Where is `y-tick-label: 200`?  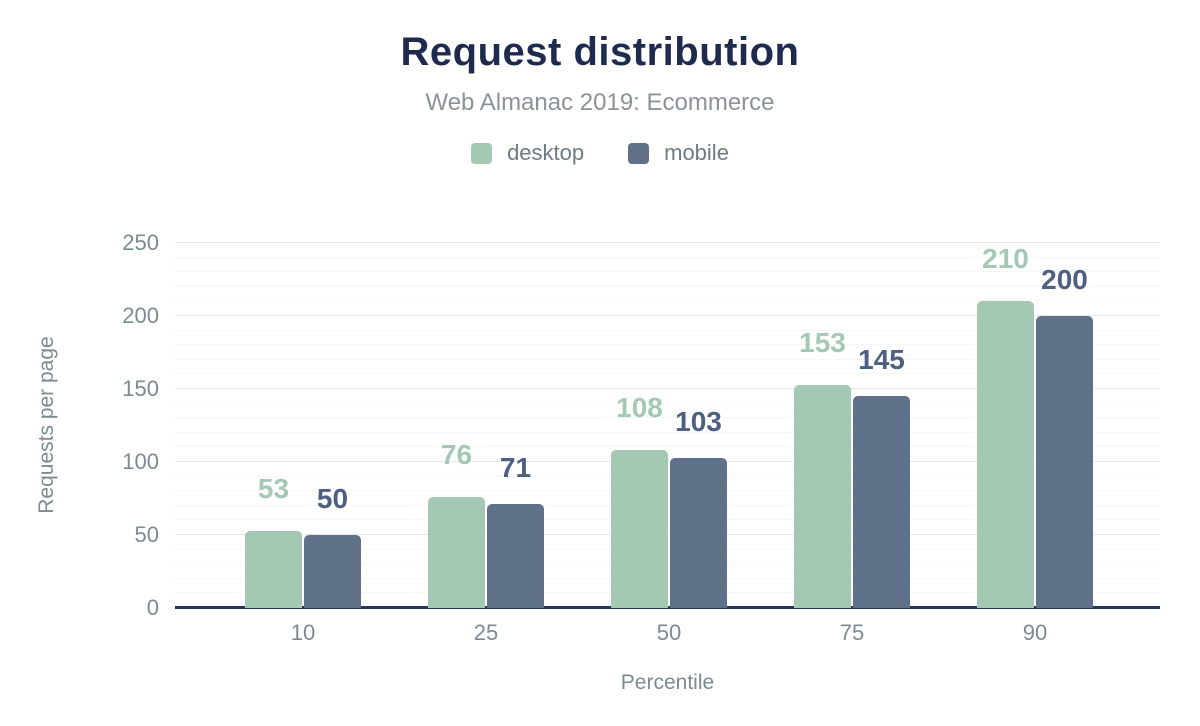 y-tick-label: 200 is located at coordinates (140, 315).